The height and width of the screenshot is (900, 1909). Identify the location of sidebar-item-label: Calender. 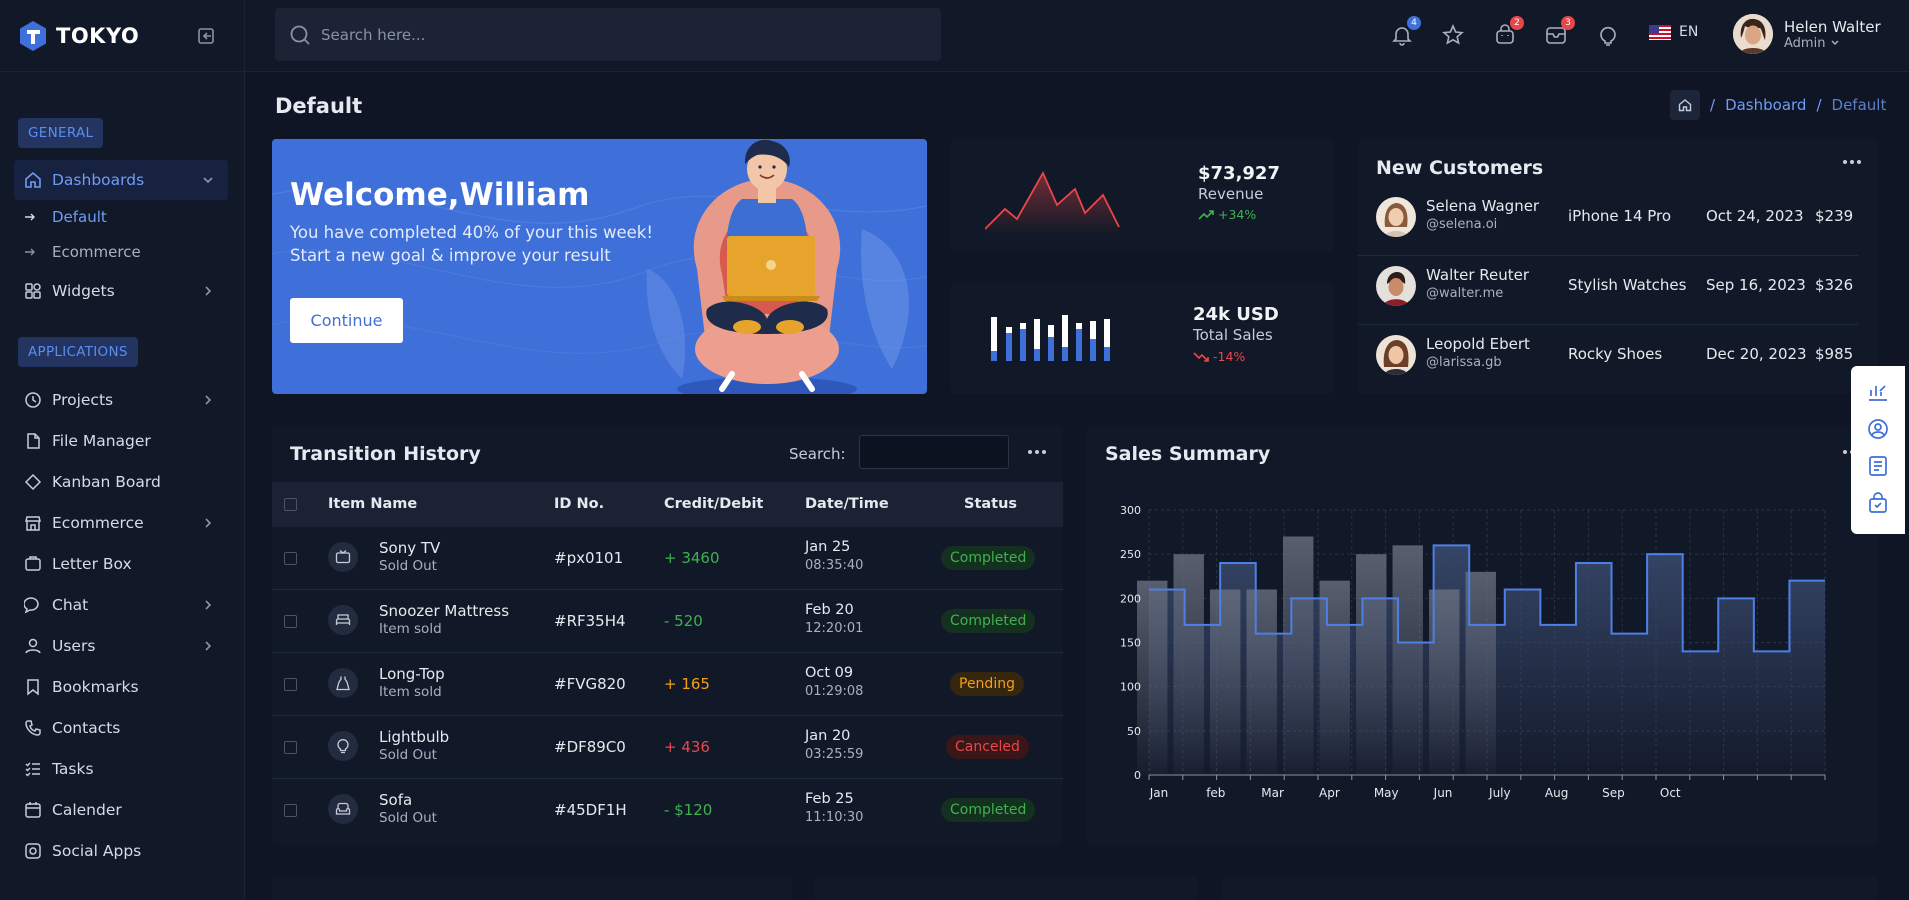
(87, 810).